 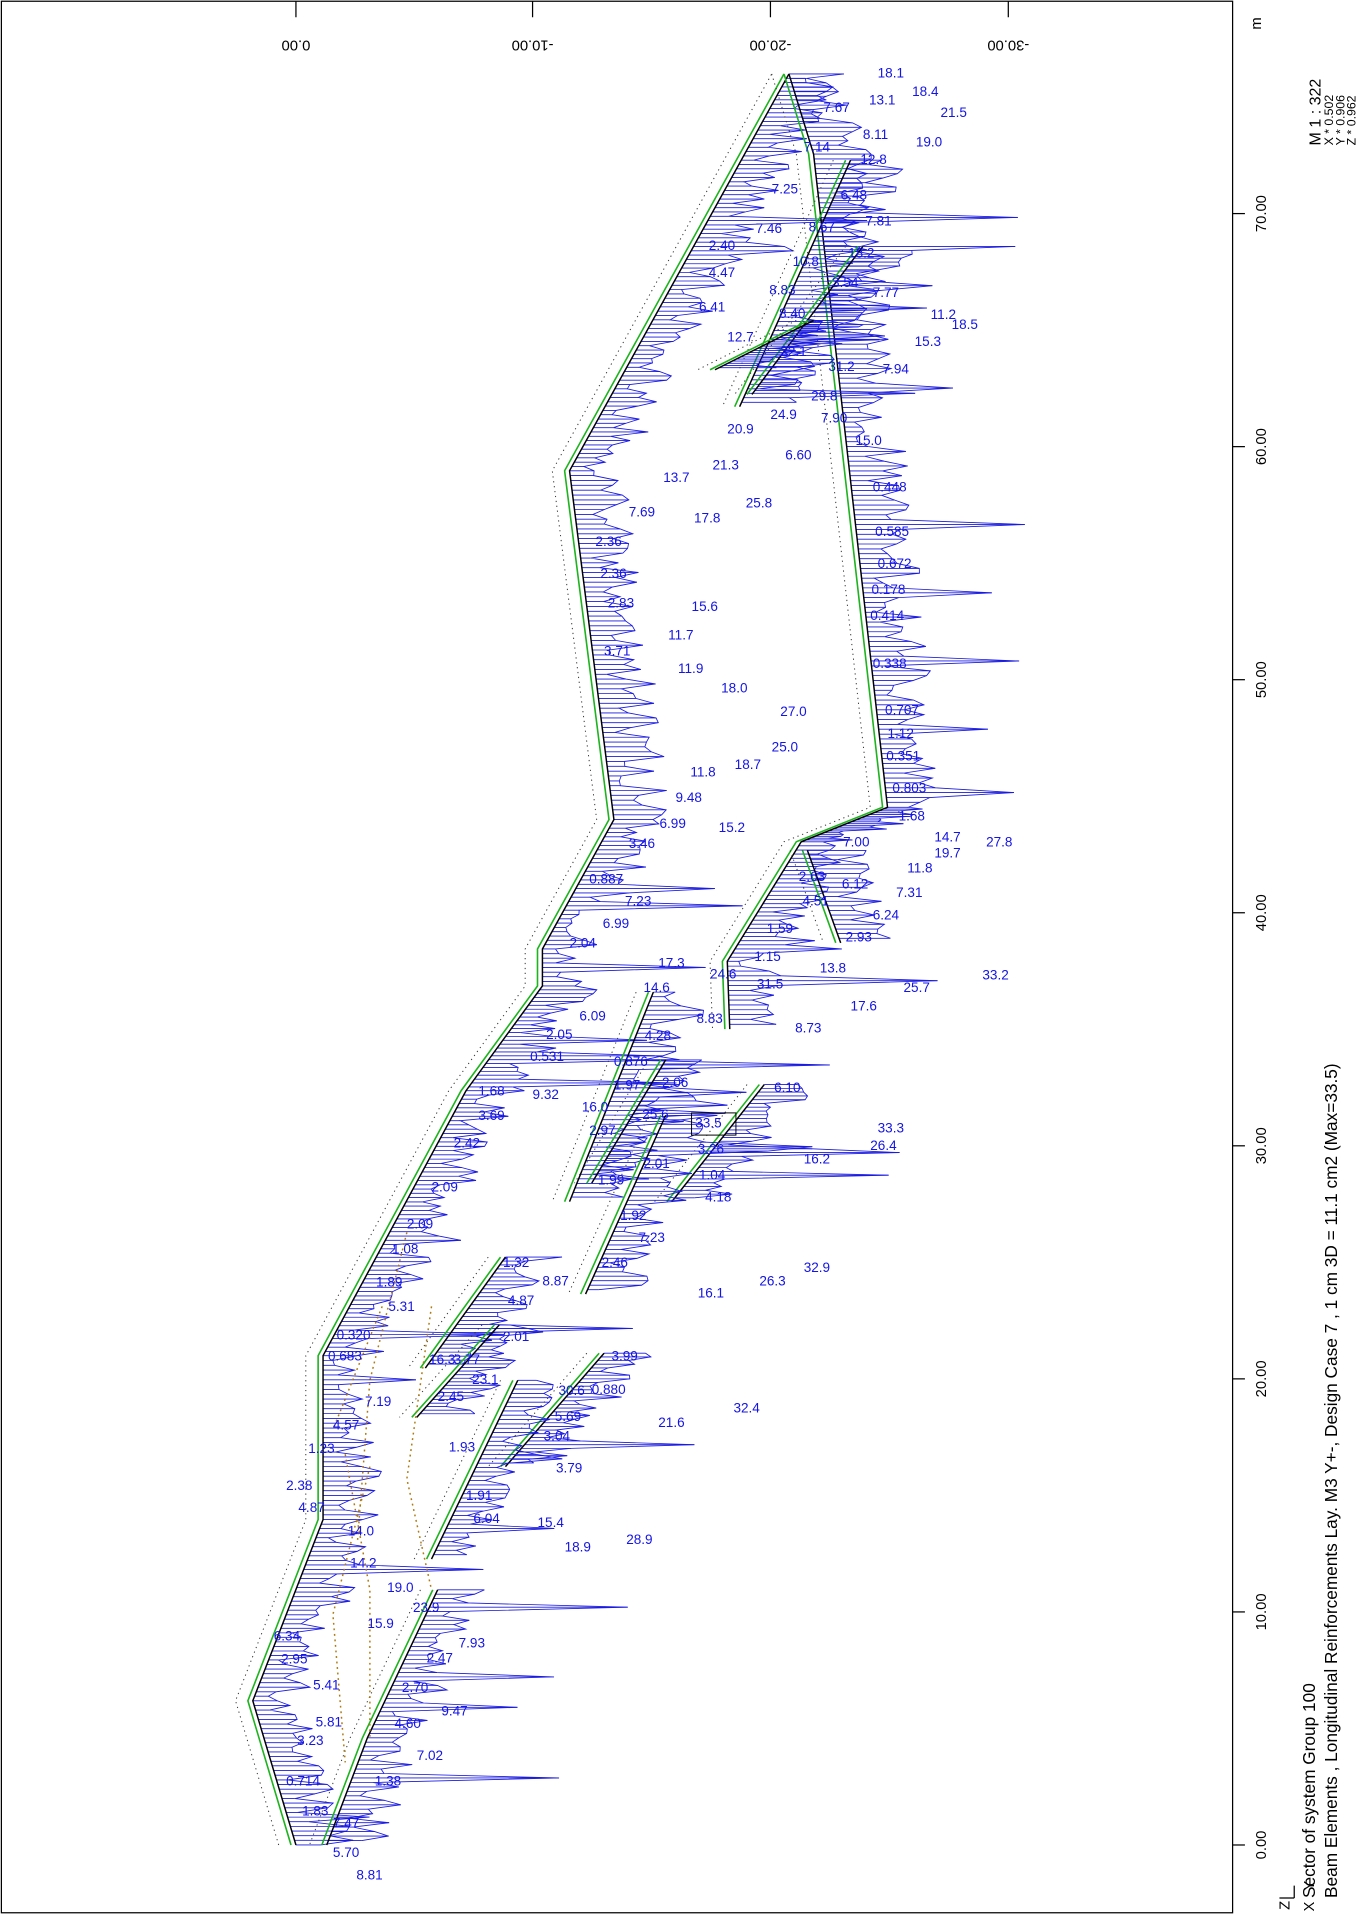 What do you see at coordinates (711, 1148) in the screenshot?
I see `value-label: 3.26` at bounding box center [711, 1148].